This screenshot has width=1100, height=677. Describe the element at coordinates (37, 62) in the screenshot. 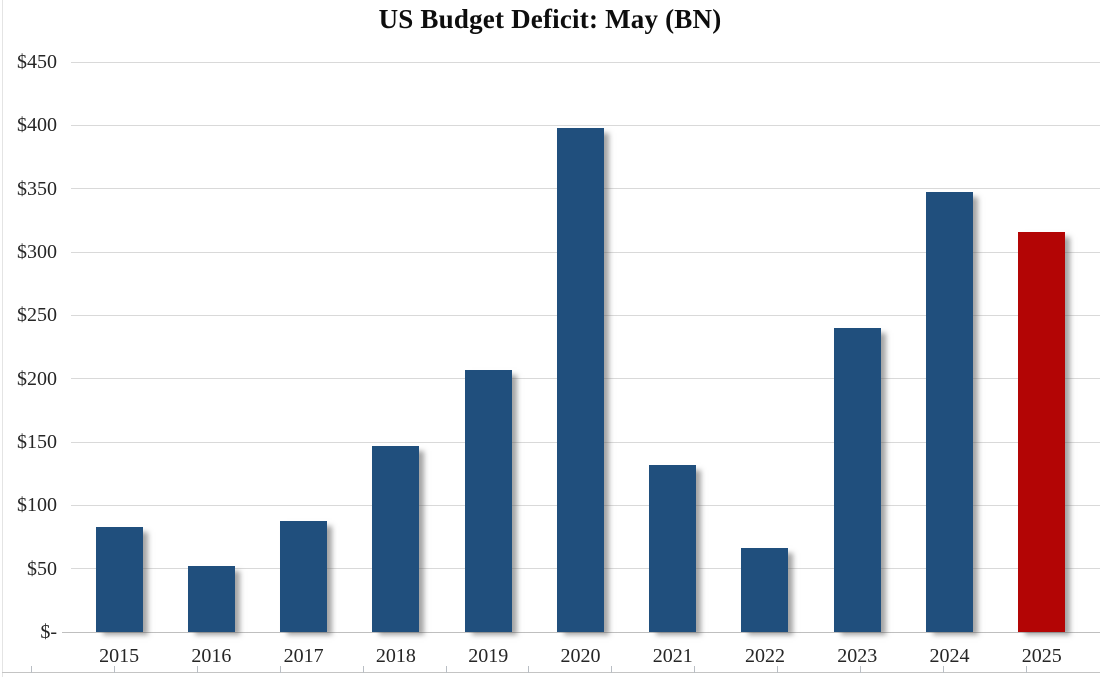

I see `y-tick-label-450: $450` at that location.